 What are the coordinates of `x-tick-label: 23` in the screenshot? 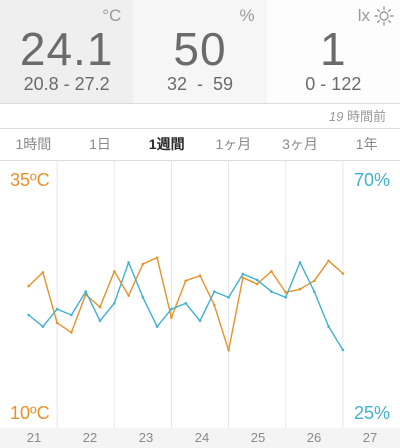 It's located at (146, 437).